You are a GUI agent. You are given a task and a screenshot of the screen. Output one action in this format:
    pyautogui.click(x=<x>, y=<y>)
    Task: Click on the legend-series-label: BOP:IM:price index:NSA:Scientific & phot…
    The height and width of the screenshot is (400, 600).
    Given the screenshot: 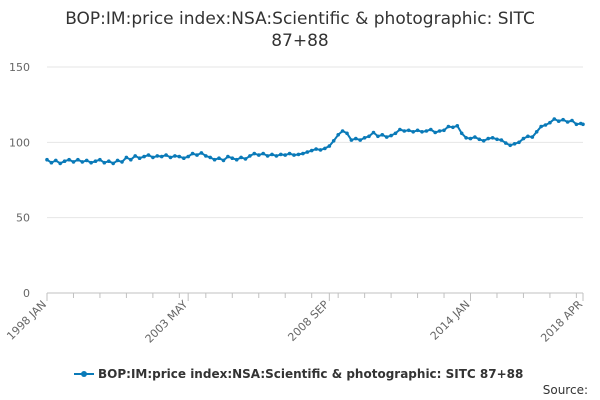 What is the action you would take?
    pyautogui.click(x=310, y=374)
    